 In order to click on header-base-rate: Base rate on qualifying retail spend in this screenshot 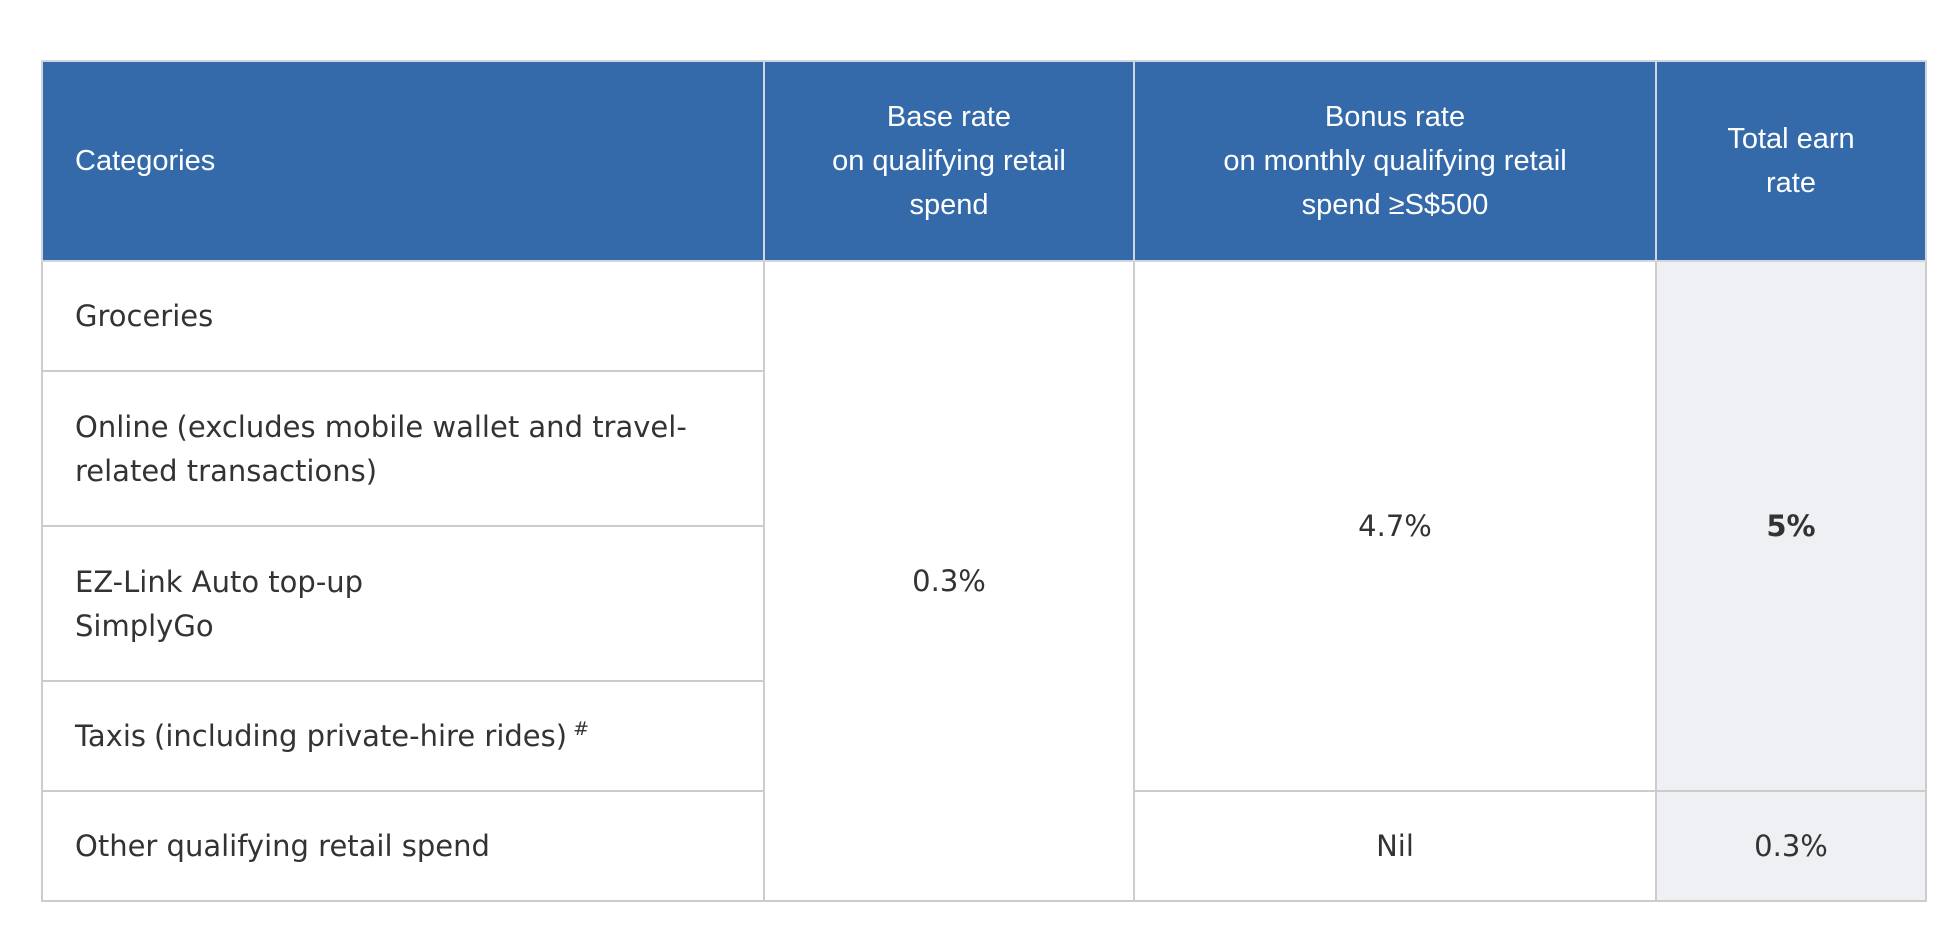, I will do `click(949, 161)`.